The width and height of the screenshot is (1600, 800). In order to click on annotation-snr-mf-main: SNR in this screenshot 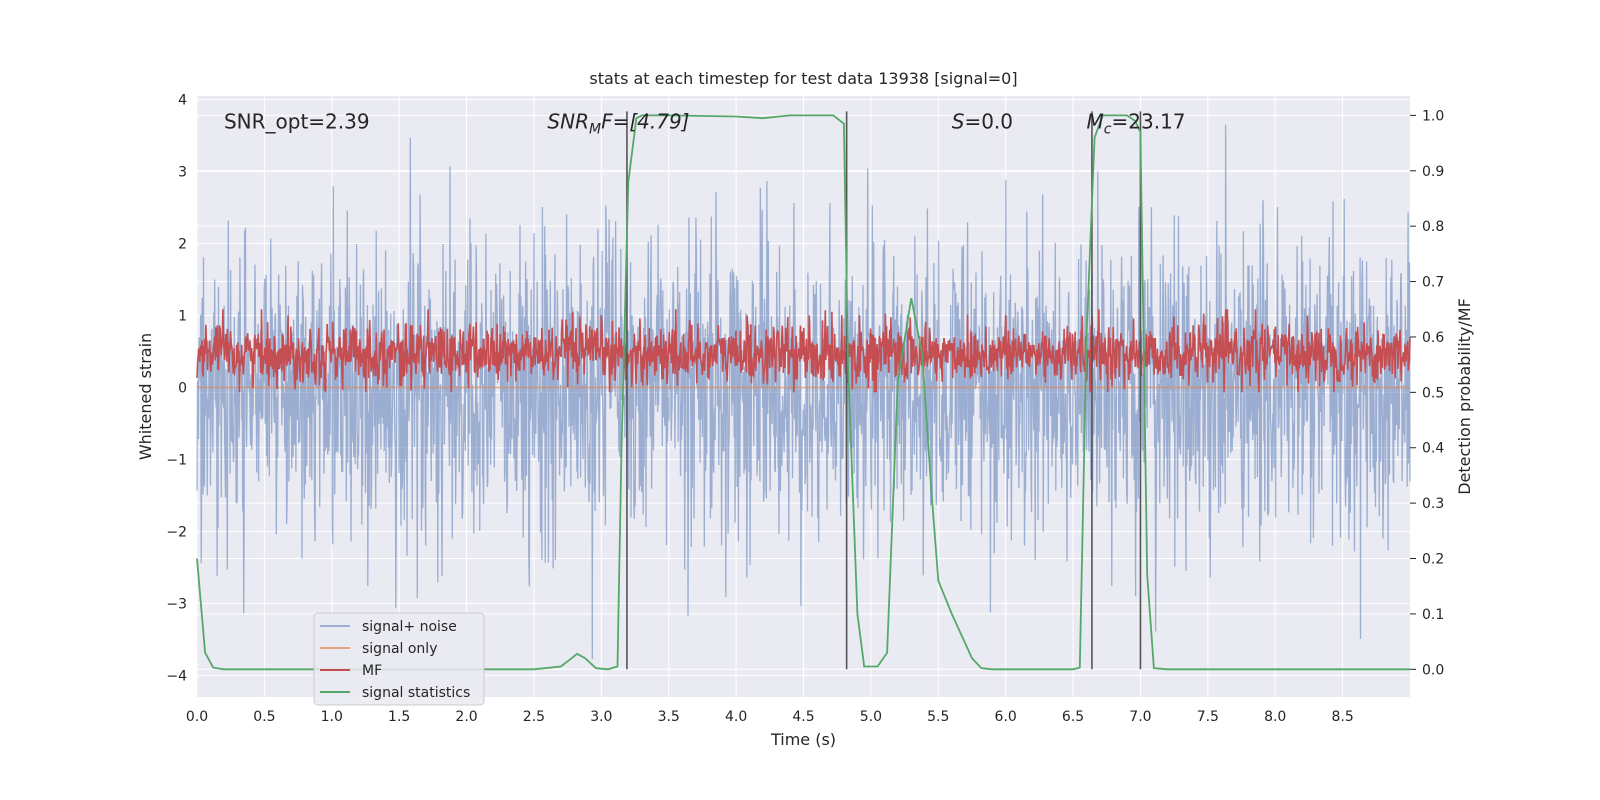, I will do `click(568, 121)`.